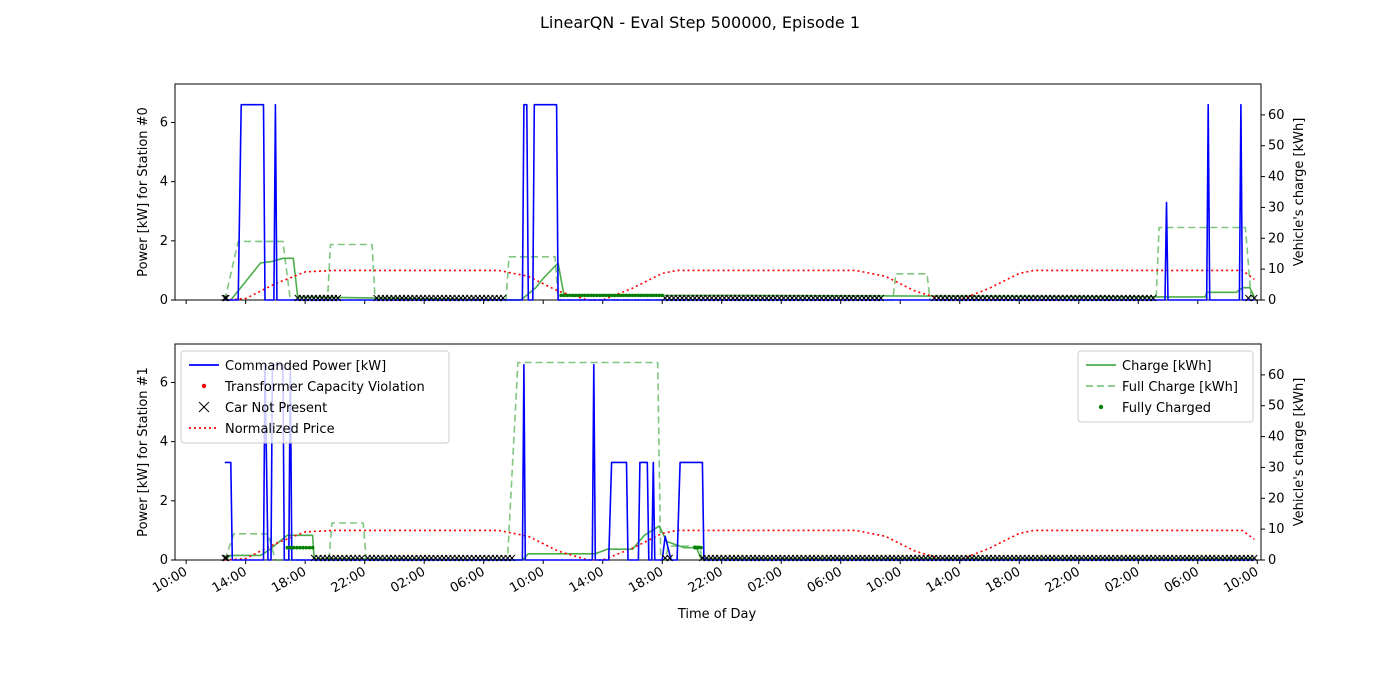 The height and width of the screenshot is (700, 1400). I want to click on legend-entry-power: Commanded Power [kW], so click(287, 366).